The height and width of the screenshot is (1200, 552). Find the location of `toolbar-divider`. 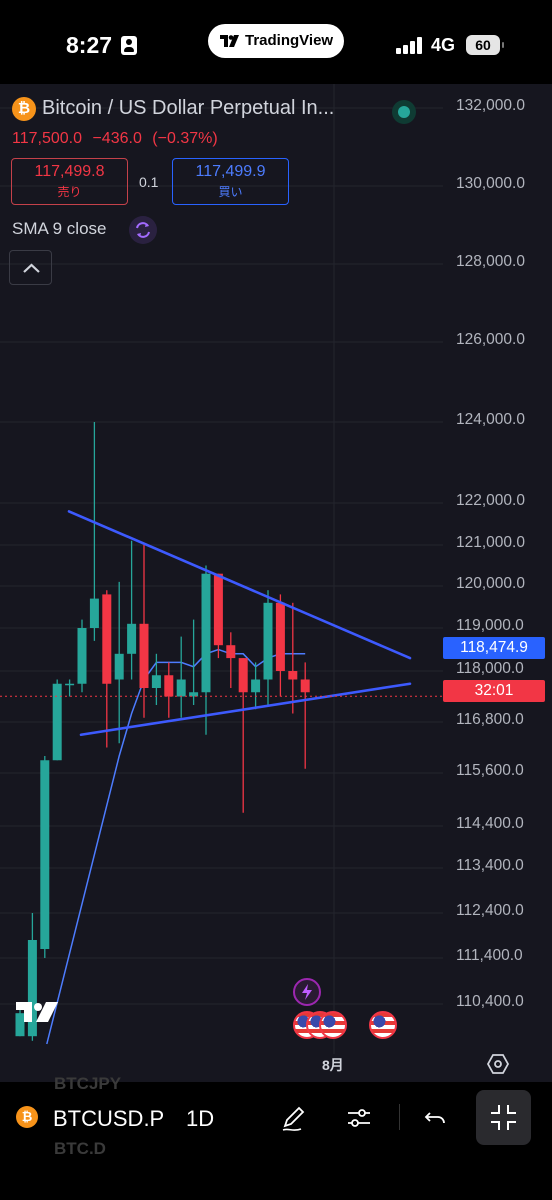

toolbar-divider is located at coordinates (399, 1117).